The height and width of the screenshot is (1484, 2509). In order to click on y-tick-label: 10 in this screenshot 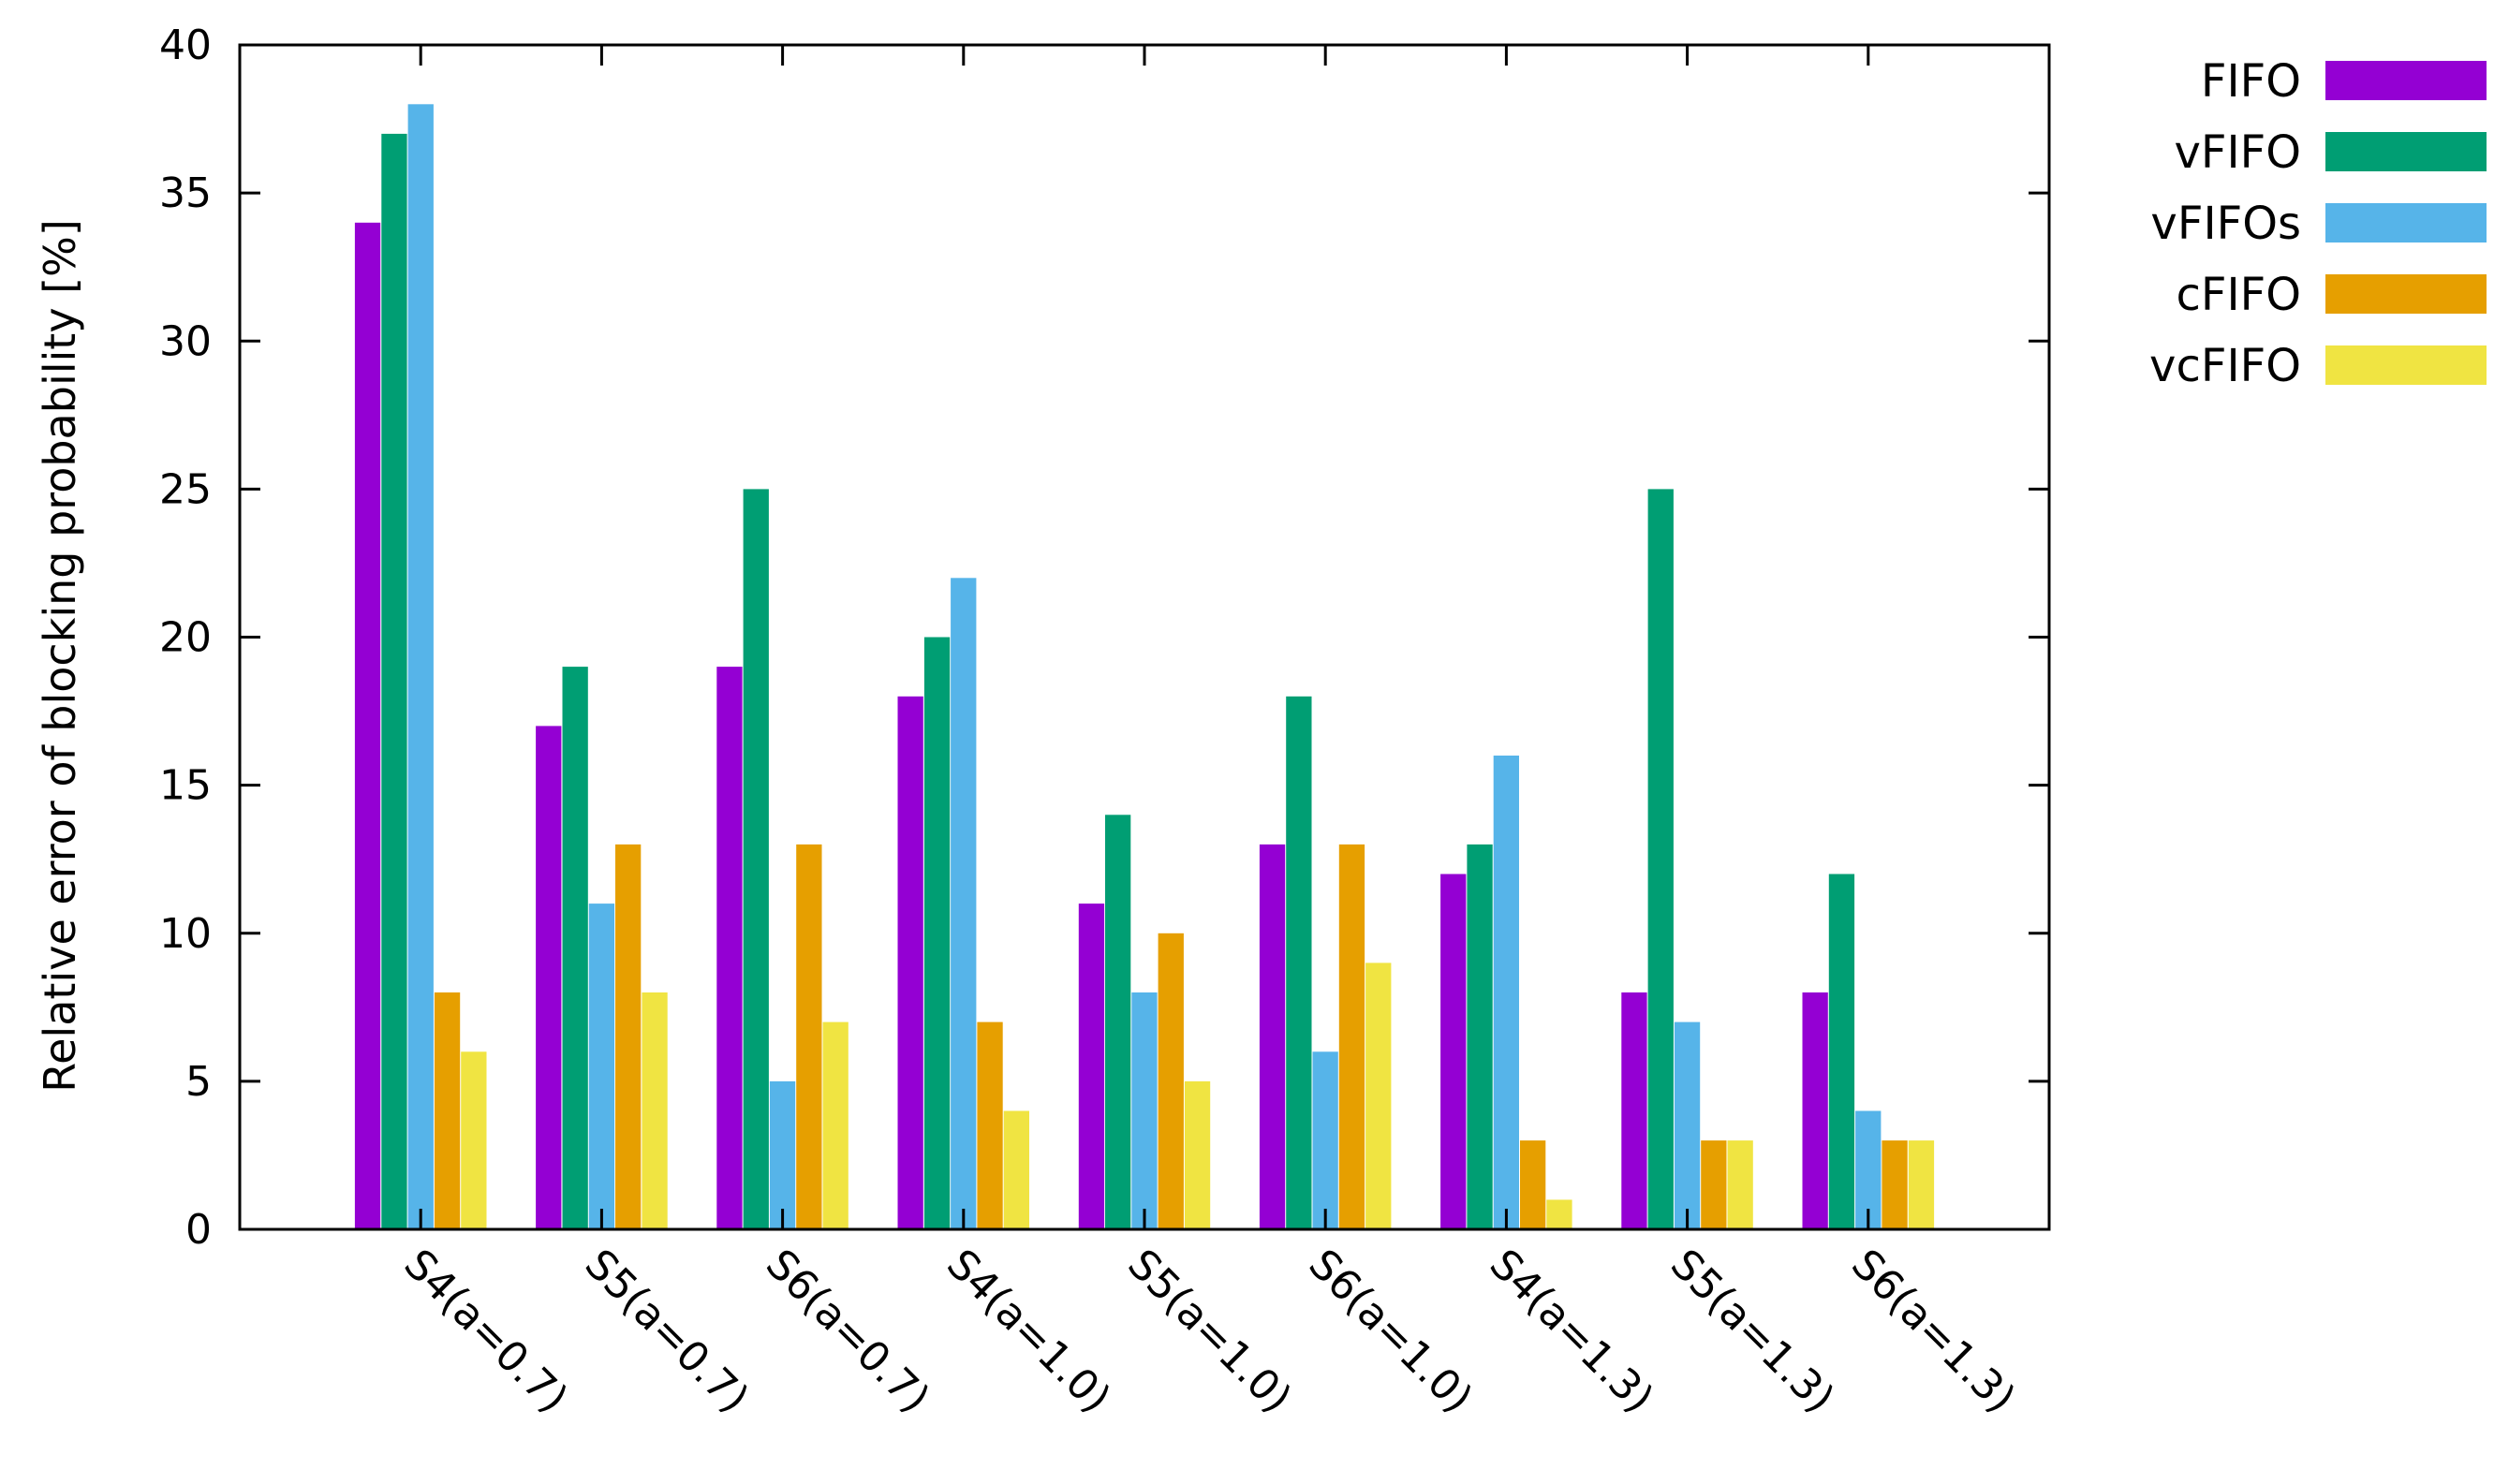, I will do `click(185, 934)`.